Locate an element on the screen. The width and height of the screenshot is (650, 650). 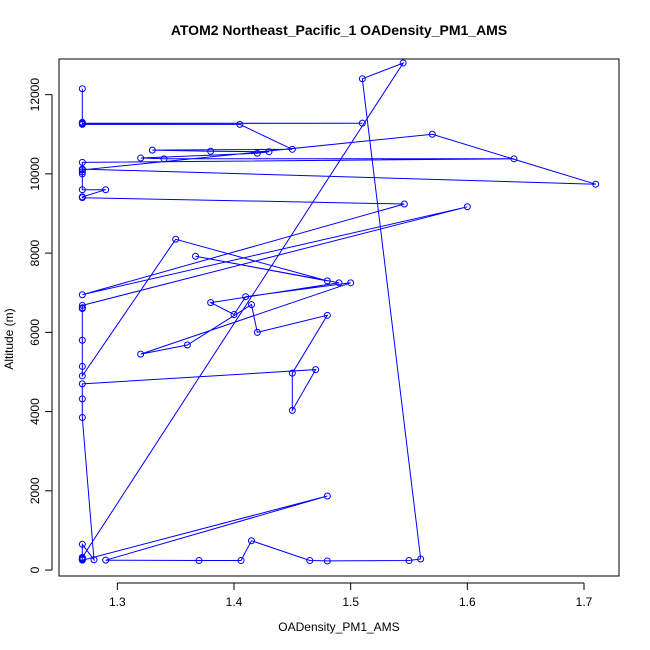
x-tick-label: 1.7 is located at coordinates (584, 602).